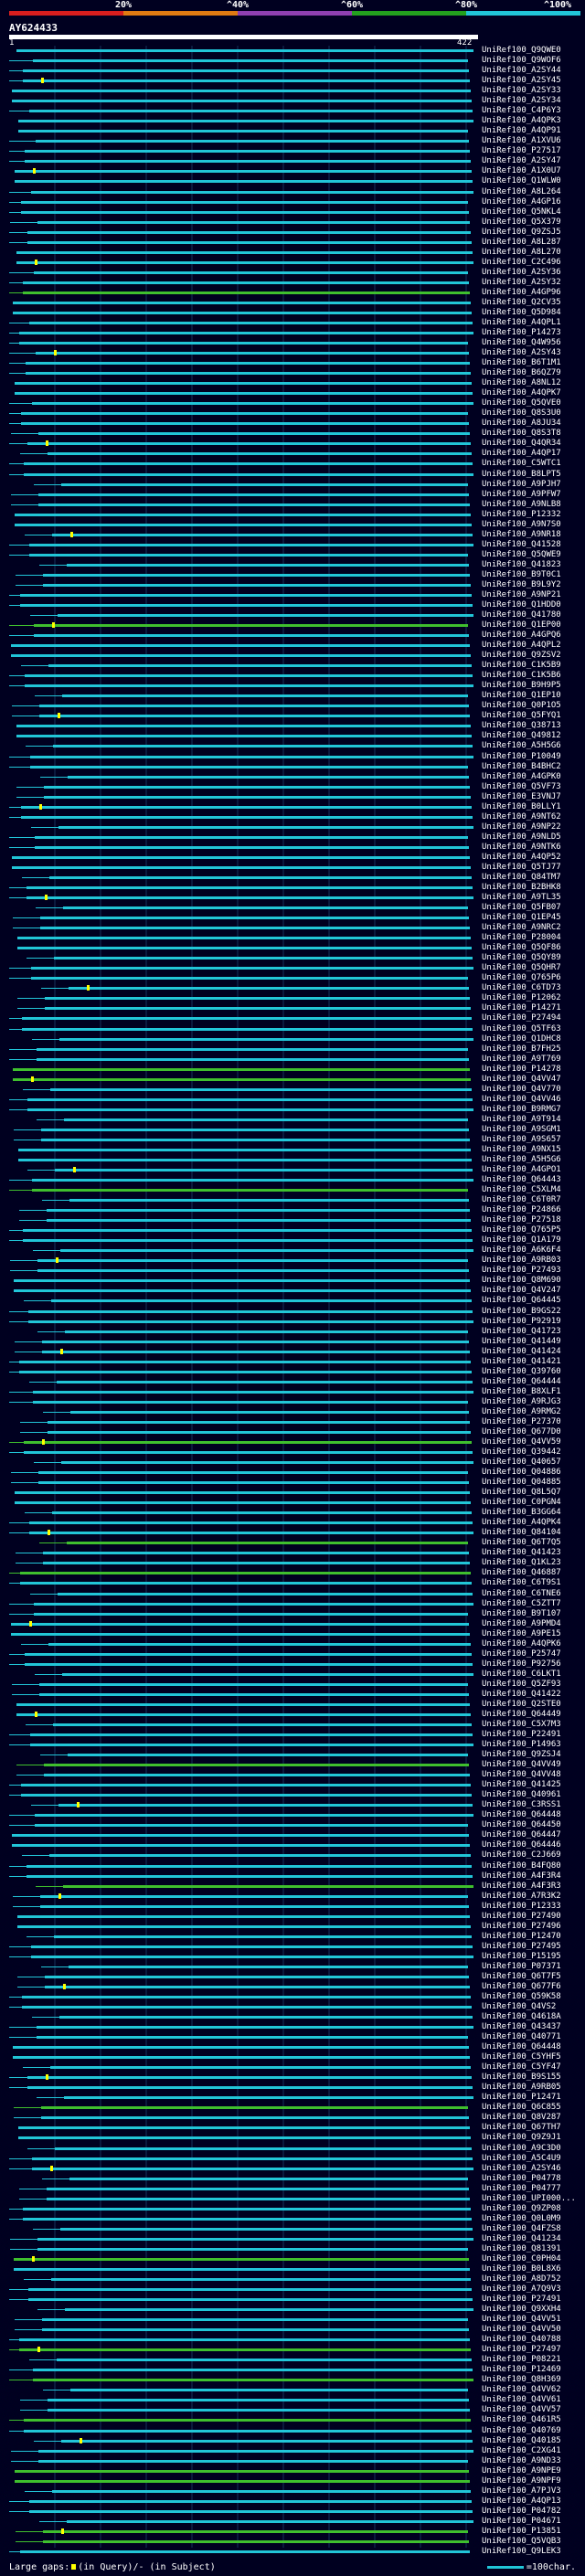 Image resolution: width=585 pixels, height=2576 pixels. I want to click on hit-label: UniRef100_A9NLB8, so click(521, 504).